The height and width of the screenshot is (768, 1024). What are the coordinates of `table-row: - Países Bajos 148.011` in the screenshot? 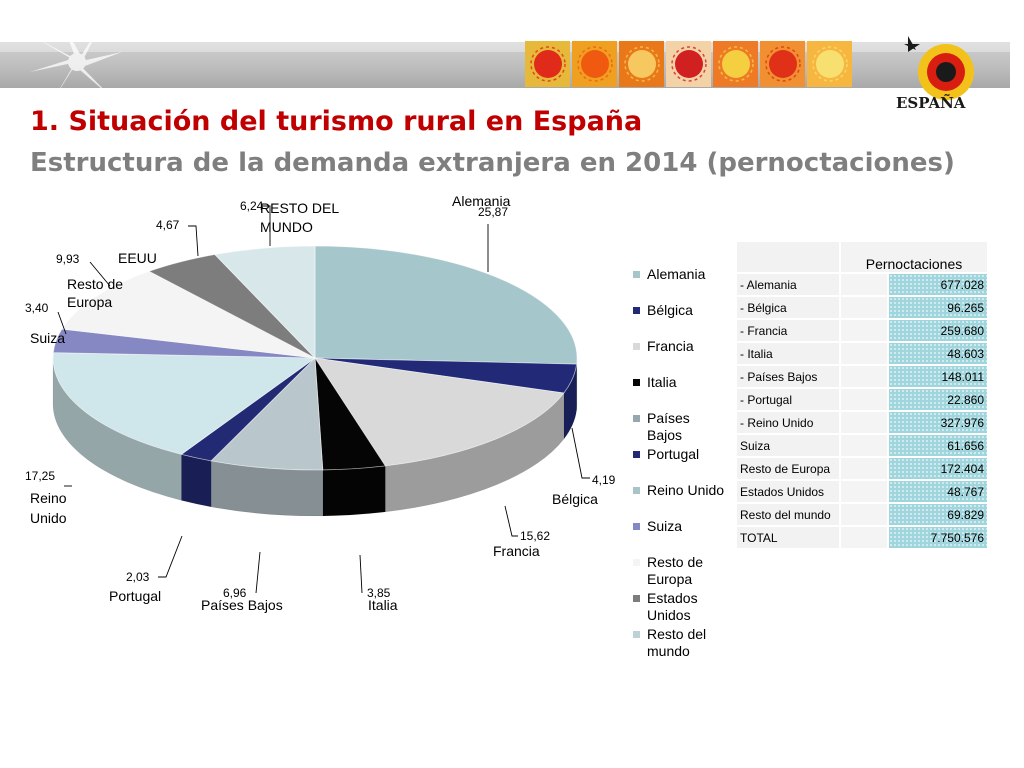 It's located at (862, 376).